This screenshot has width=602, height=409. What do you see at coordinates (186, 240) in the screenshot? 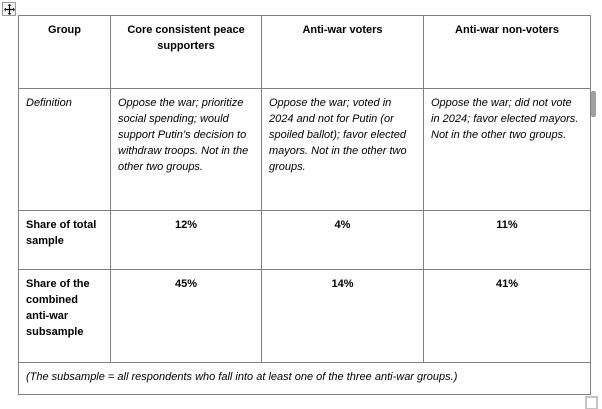
I see `share-total-core-supporters: 12%` at bounding box center [186, 240].